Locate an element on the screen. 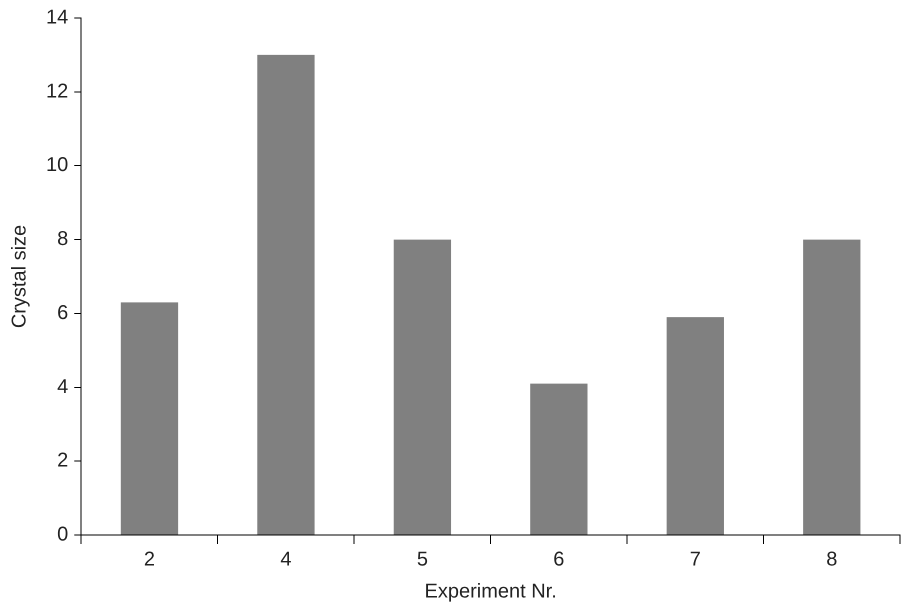 This screenshot has height=612, width=902. y-tick-label: 2 is located at coordinates (62, 461).